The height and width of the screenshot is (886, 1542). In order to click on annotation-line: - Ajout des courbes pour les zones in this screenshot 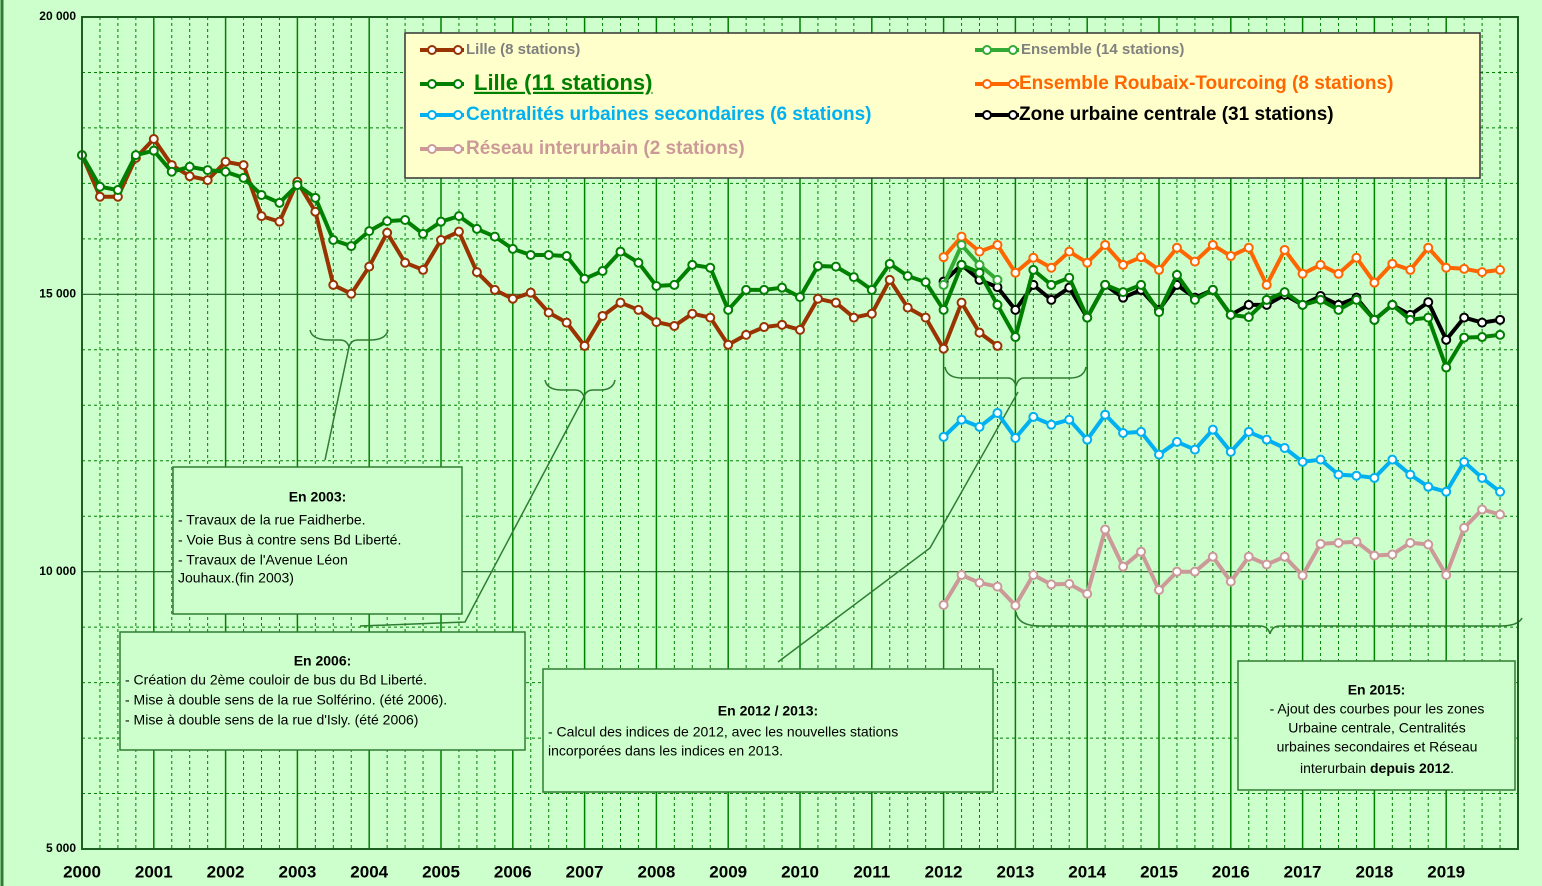, I will do `click(1377, 709)`.